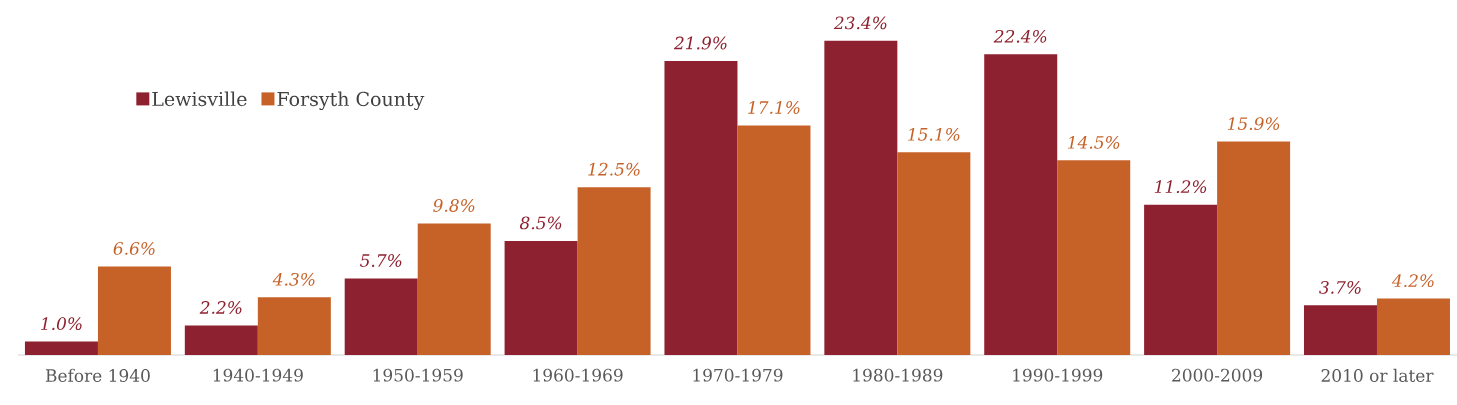 The height and width of the screenshot is (405, 1457). Describe the element at coordinates (1180, 187) in the screenshot. I see `data-label: 11.2%` at that location.